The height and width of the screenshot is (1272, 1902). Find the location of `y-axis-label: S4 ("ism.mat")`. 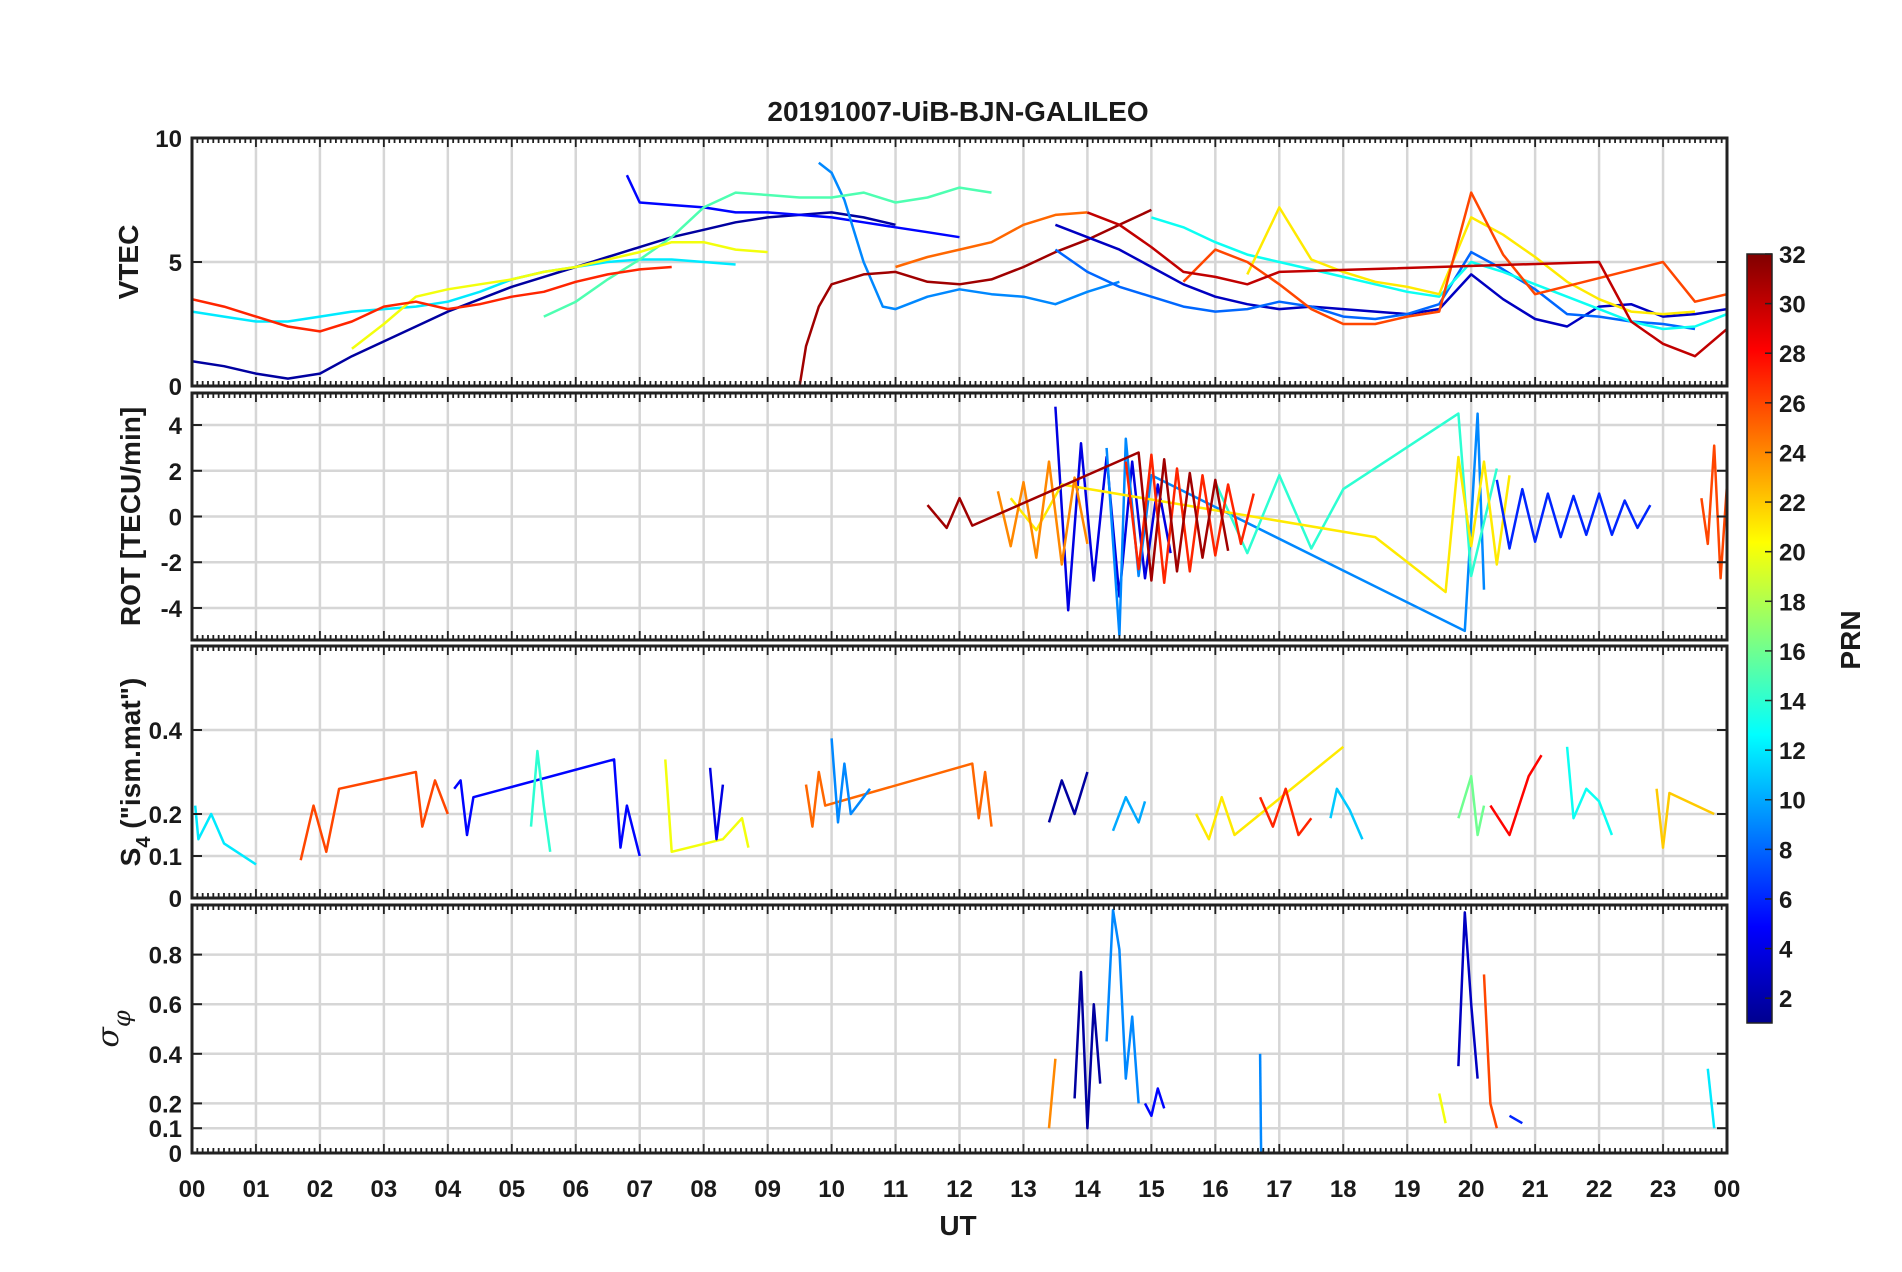

y-axis-label: S4 ("ism.mat") is located at coordinates (135, 772).